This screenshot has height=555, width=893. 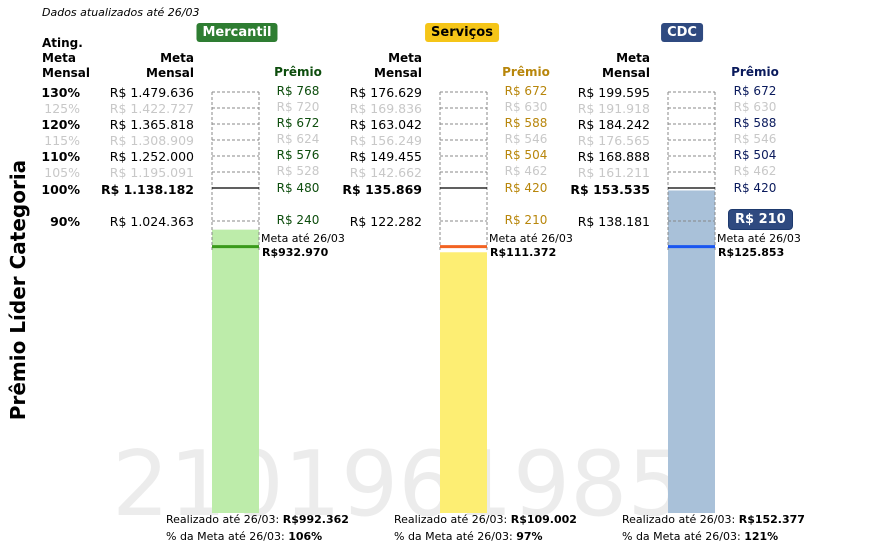 I want to click on pct-meta-value: 97%, so click(x=529, y=536).